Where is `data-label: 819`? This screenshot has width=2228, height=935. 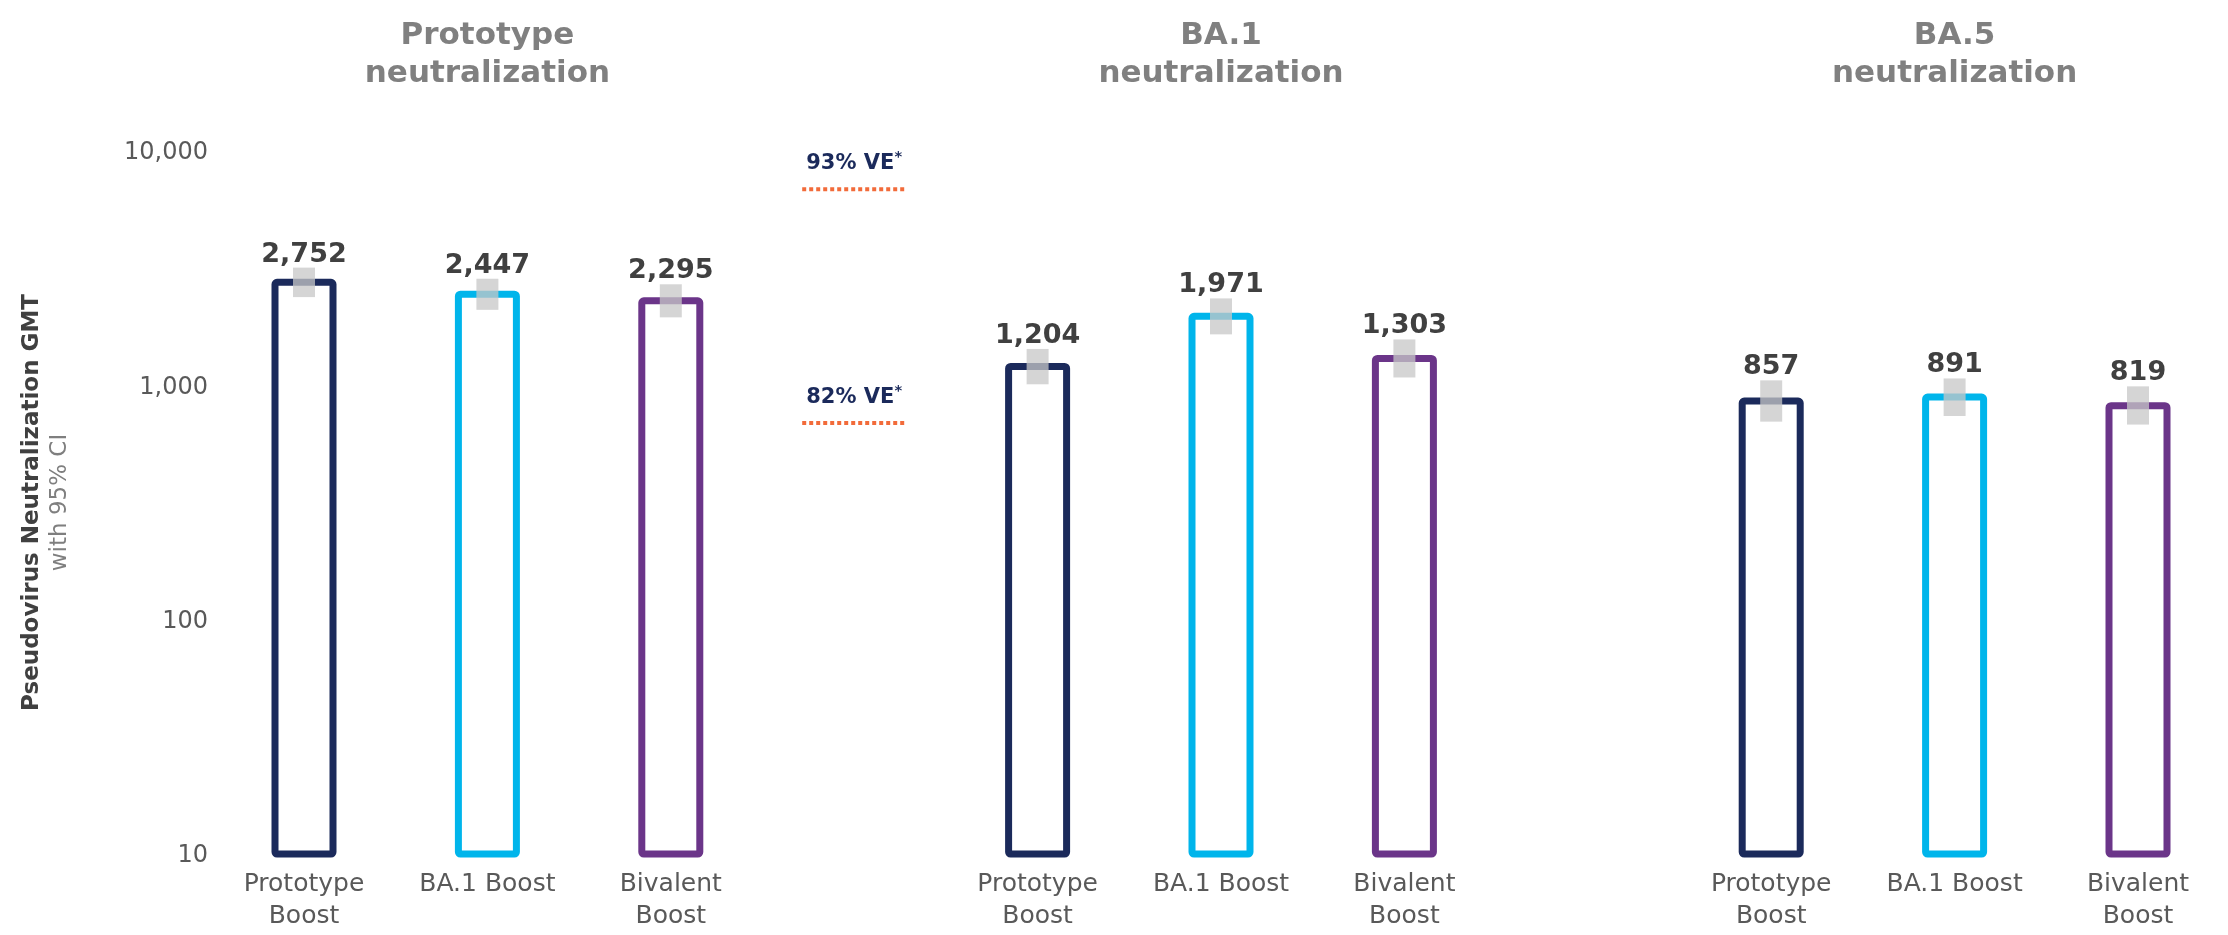 data-label: 819 is located at coordinates (2138, 371).